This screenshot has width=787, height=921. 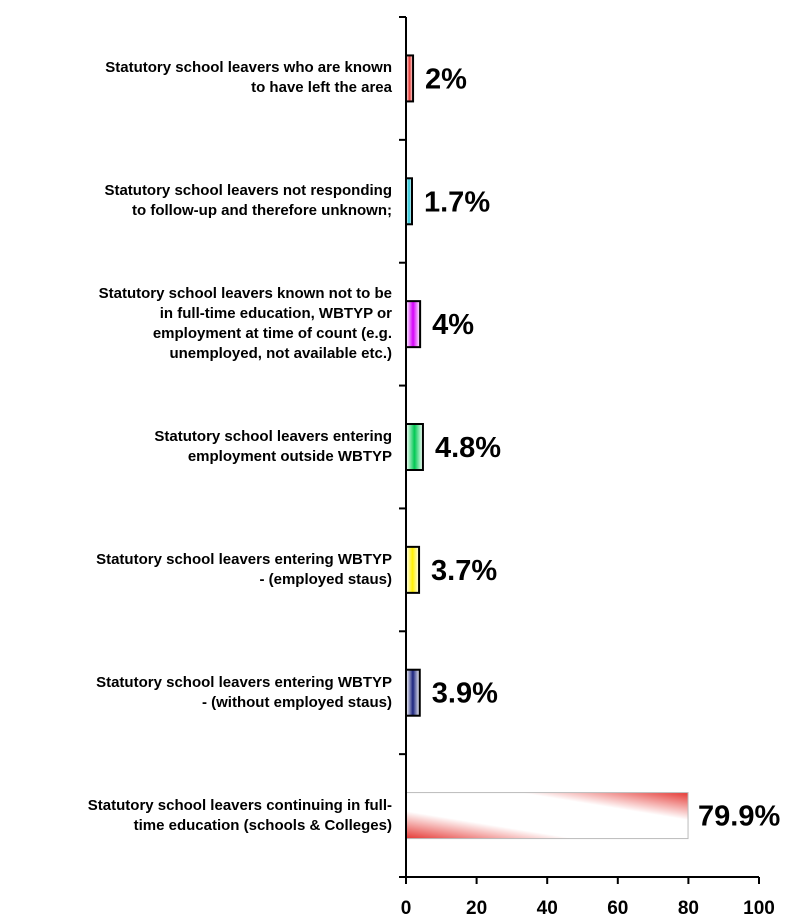 What do you see at coordinates (739, 817) in the screenshot?
I see `data-label: 79.9%` at bounding box center [739, 817].